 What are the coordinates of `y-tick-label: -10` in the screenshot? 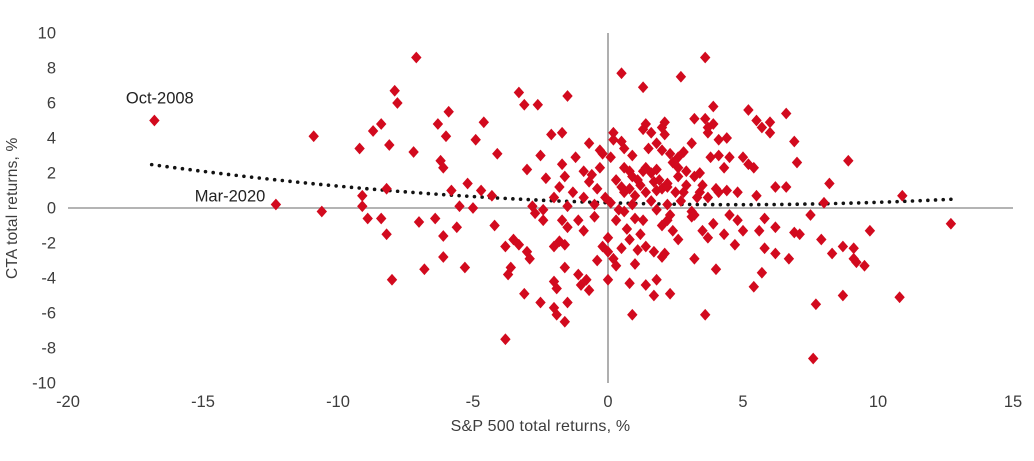 It's located at (44, 384).